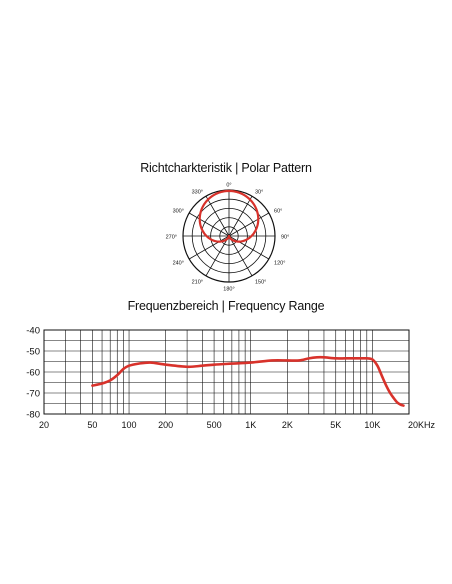 This screenshot has height=584, width=452. Describe the element at coordinates (33, 352) in the screenshot. I see `frequency-y-tick-label: -50` at that location.